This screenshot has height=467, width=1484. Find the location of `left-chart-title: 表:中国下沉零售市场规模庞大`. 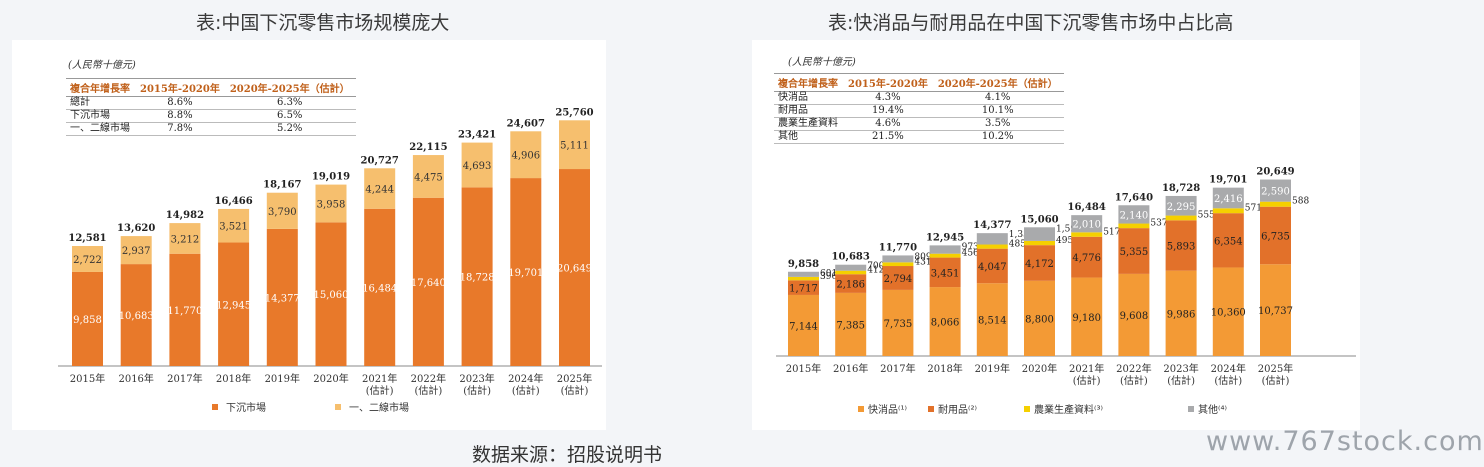

left-chart-title: 表:中国下沉零售市场规模庞大 is located at coordinates (323, 23).